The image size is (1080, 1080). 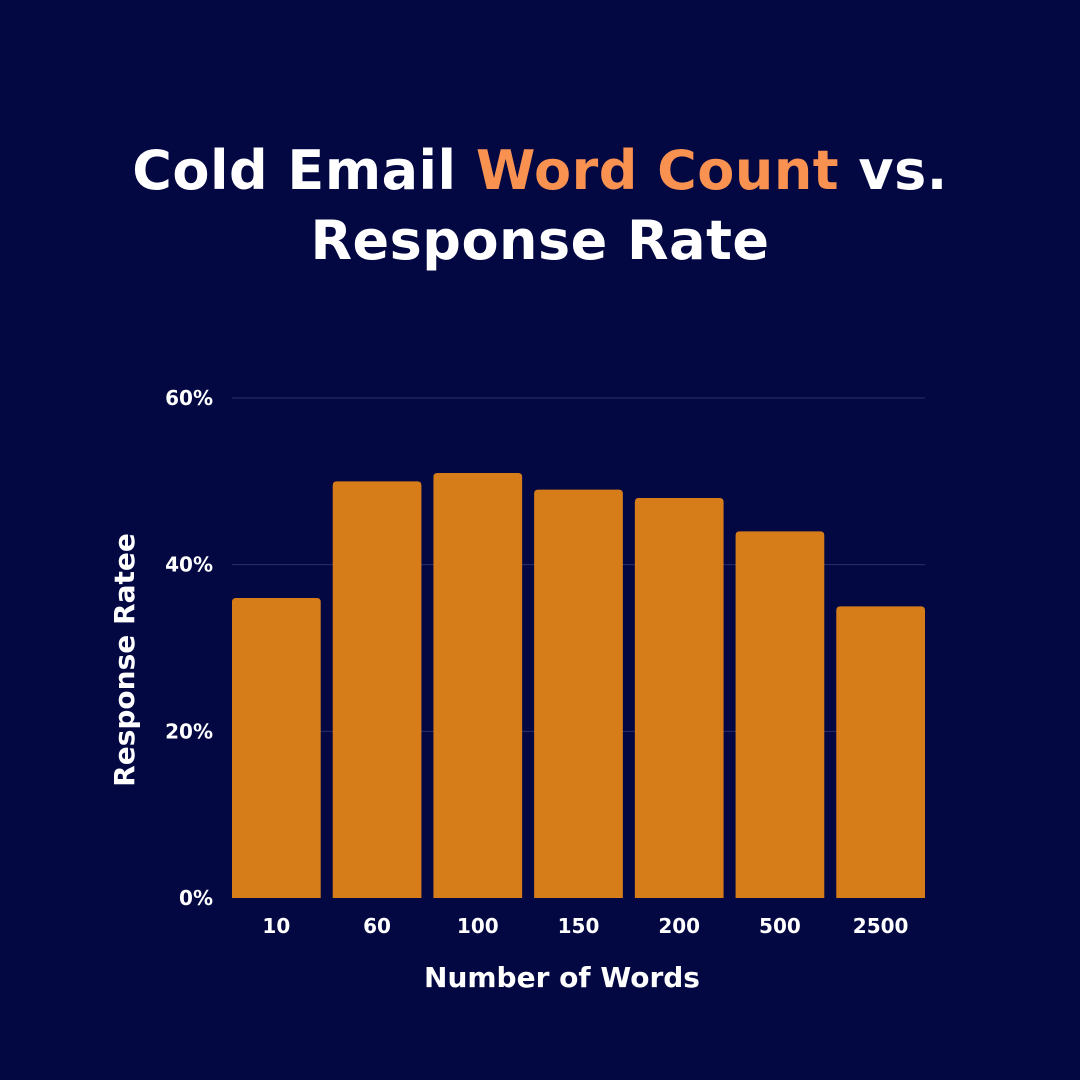 What do you see at coordinates (540, 240) in the screenshot?
I see `title-line-2: Response Rate` at bounding box center [540, 240].